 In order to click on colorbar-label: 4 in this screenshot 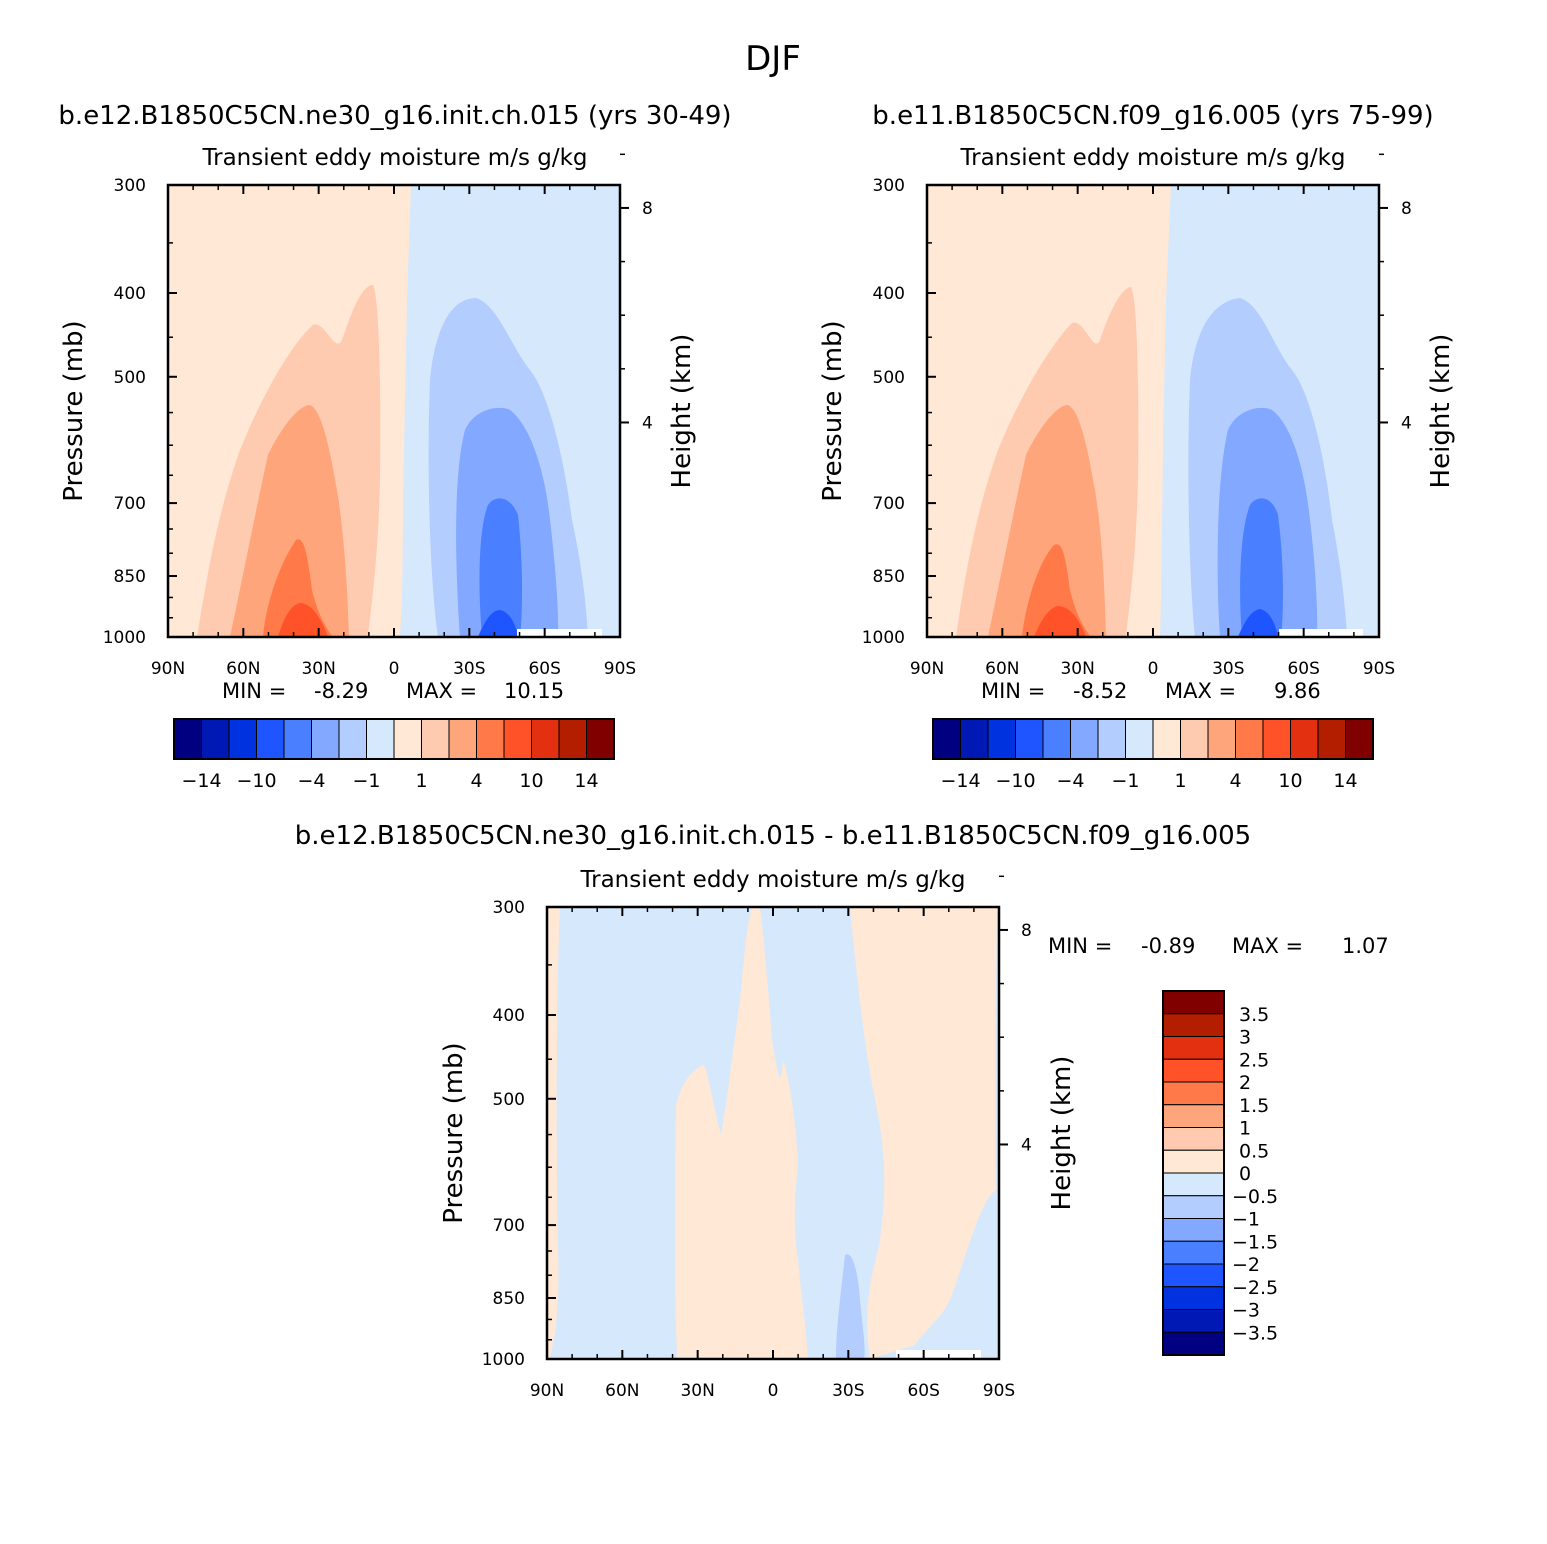, I will do `click(476, 781)`.